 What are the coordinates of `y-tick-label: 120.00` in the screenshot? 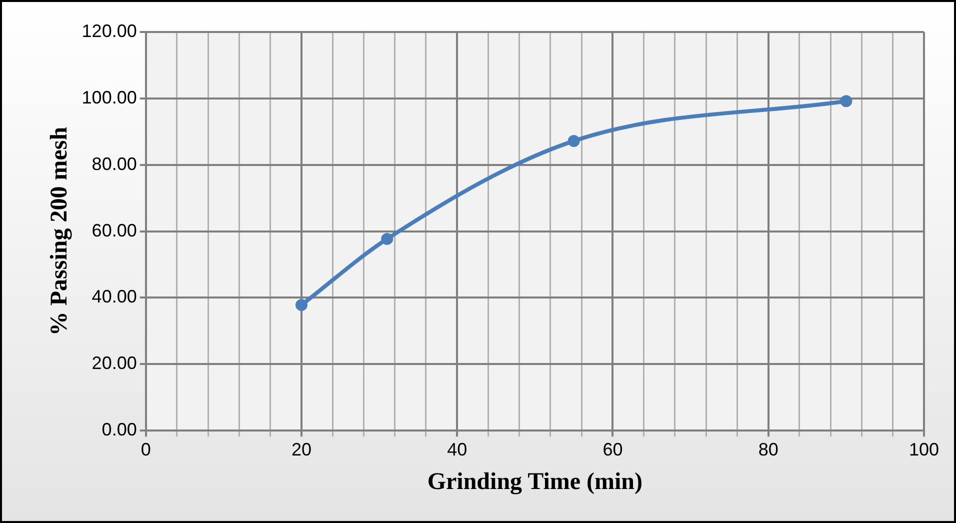 It's located at (109, 30).